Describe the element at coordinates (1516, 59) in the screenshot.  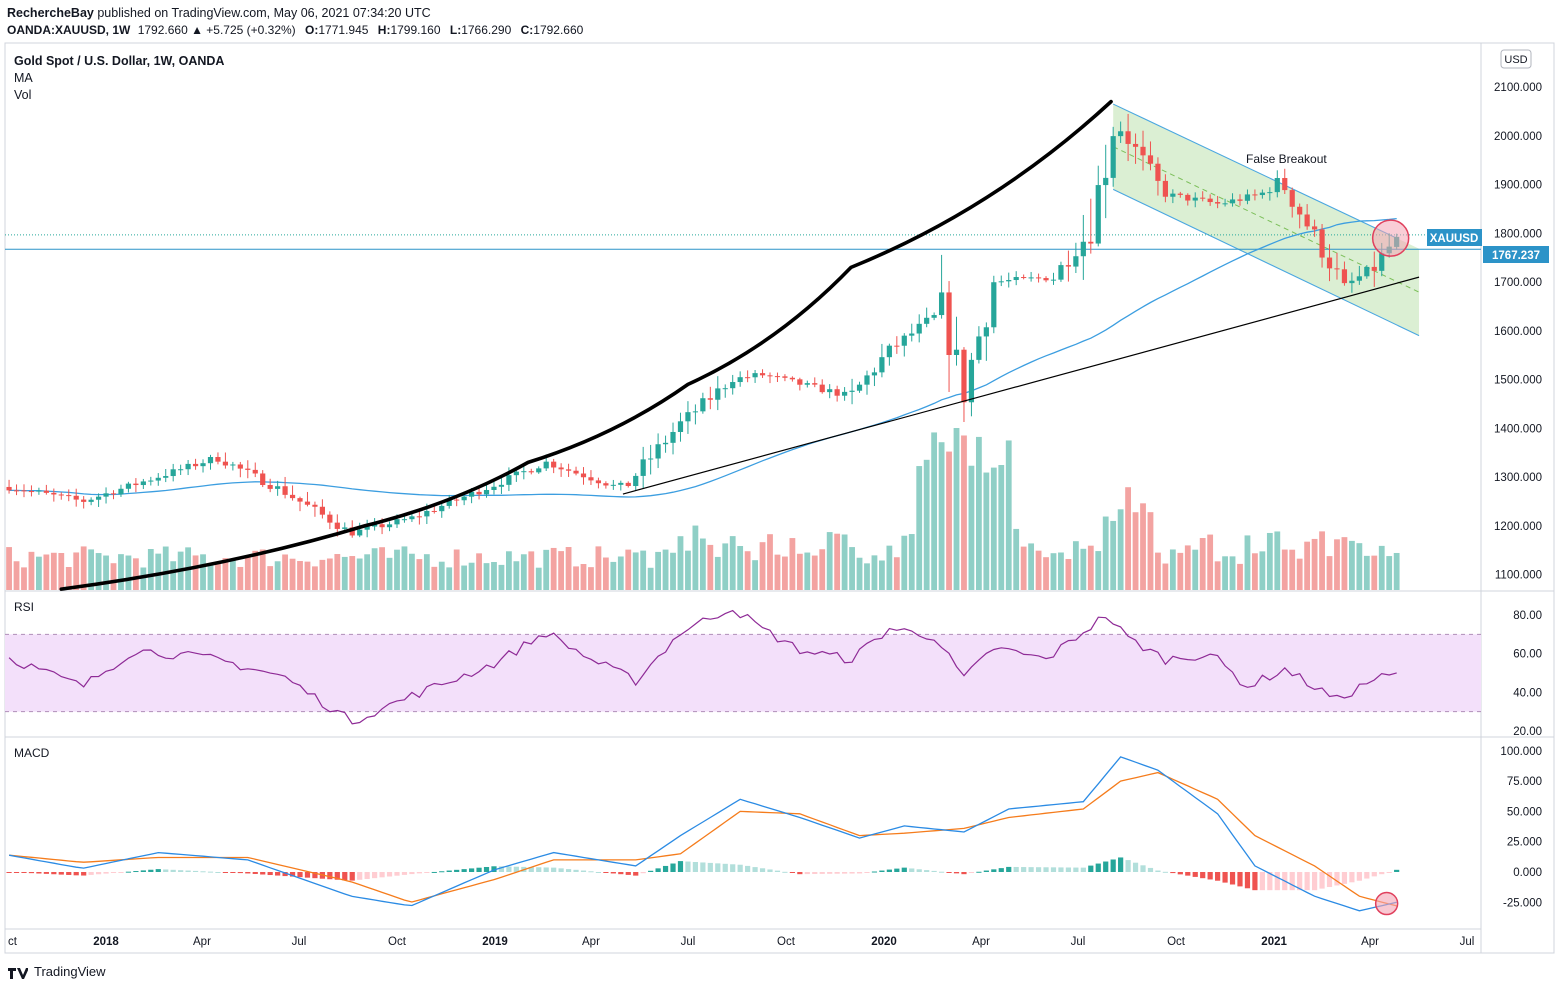
I see `currency-badge` at that location.